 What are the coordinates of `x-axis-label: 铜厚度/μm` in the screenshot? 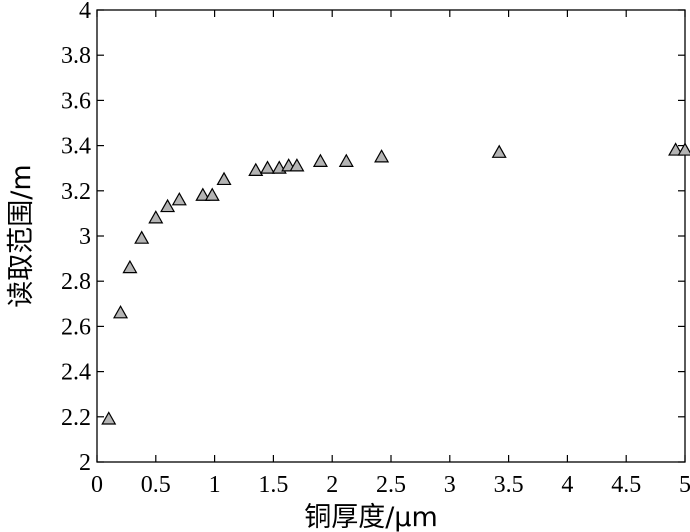 It's located at (371, 517).